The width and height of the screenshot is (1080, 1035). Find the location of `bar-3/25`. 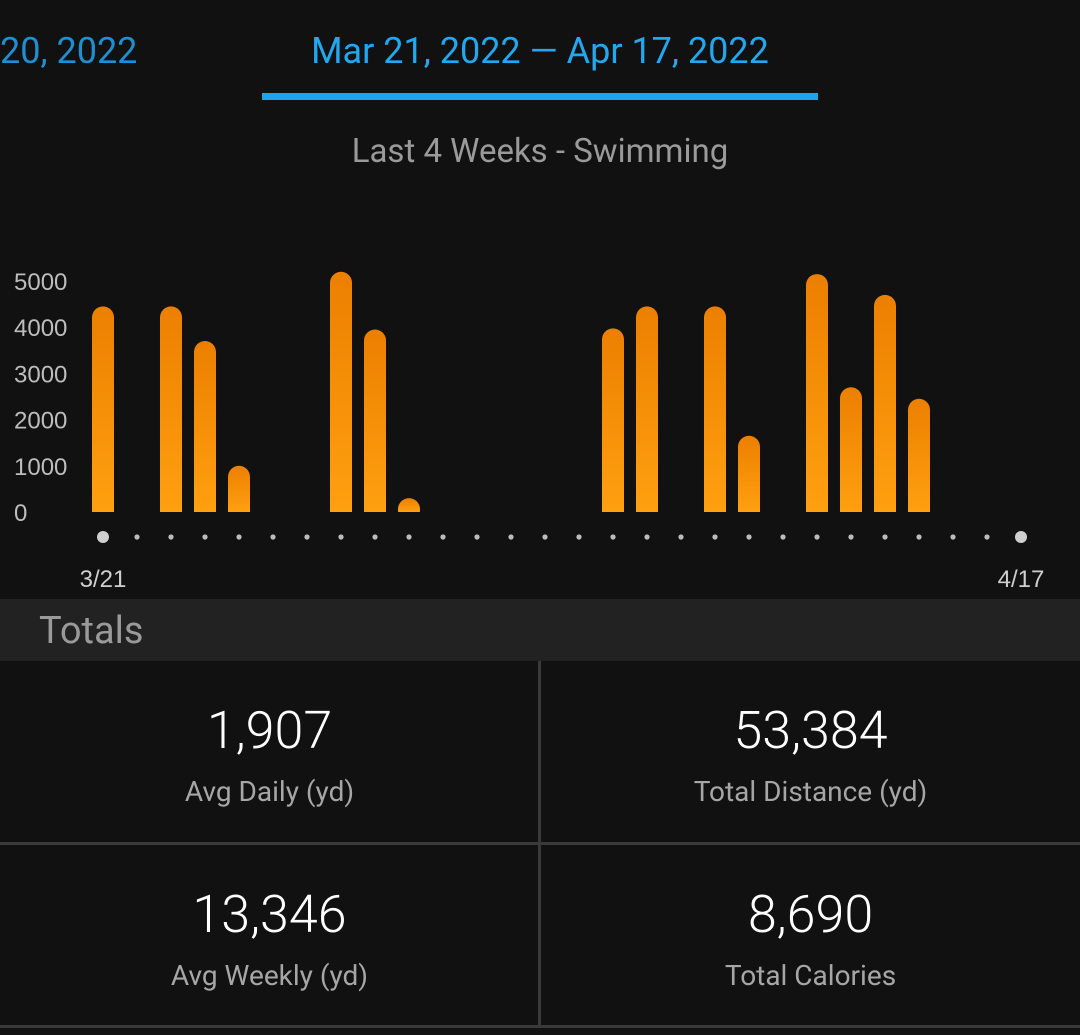

bar-3/25 is located at coordinates (239, 488).